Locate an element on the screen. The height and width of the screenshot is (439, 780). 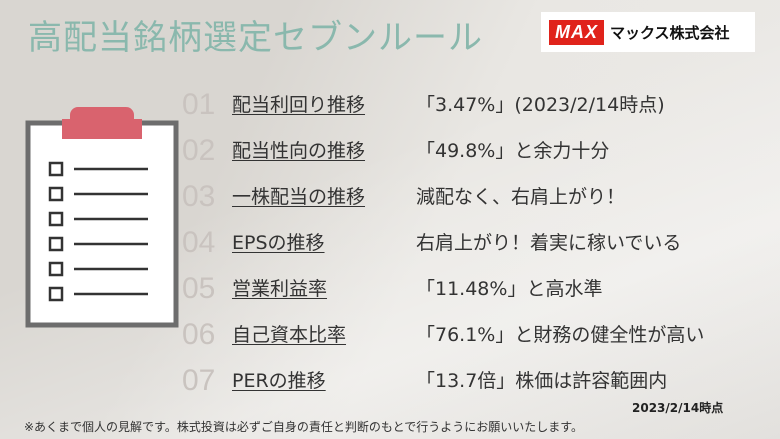
rule-label: 一株配当の推移 is located at coordinates (299, 197).